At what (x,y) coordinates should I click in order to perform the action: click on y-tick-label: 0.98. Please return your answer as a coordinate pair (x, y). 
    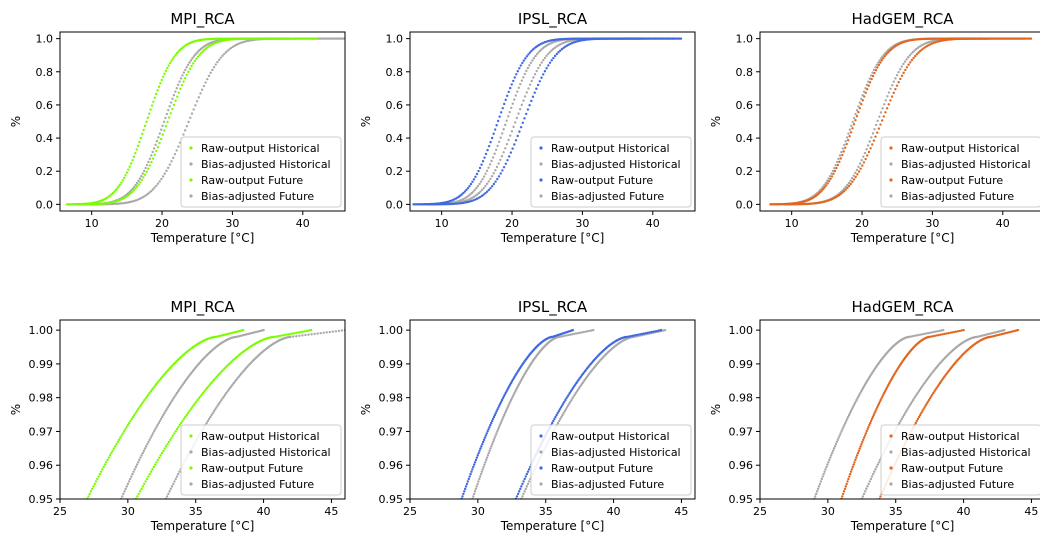
    Looking at the image, I should click on (41, 398).